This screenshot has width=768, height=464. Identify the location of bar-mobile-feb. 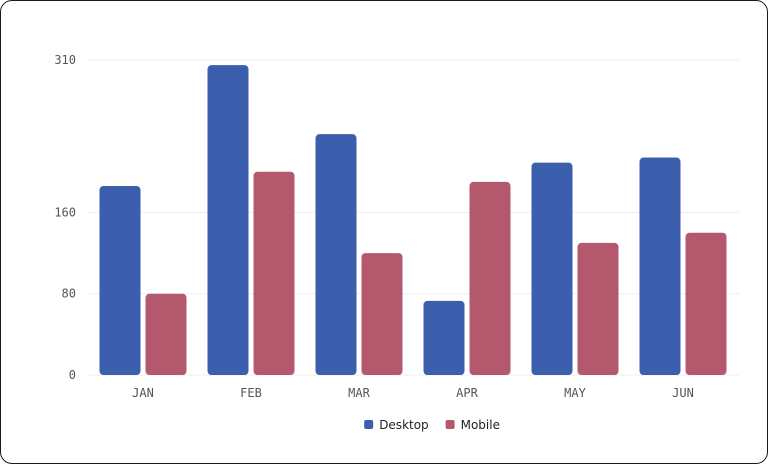
(274, 273).